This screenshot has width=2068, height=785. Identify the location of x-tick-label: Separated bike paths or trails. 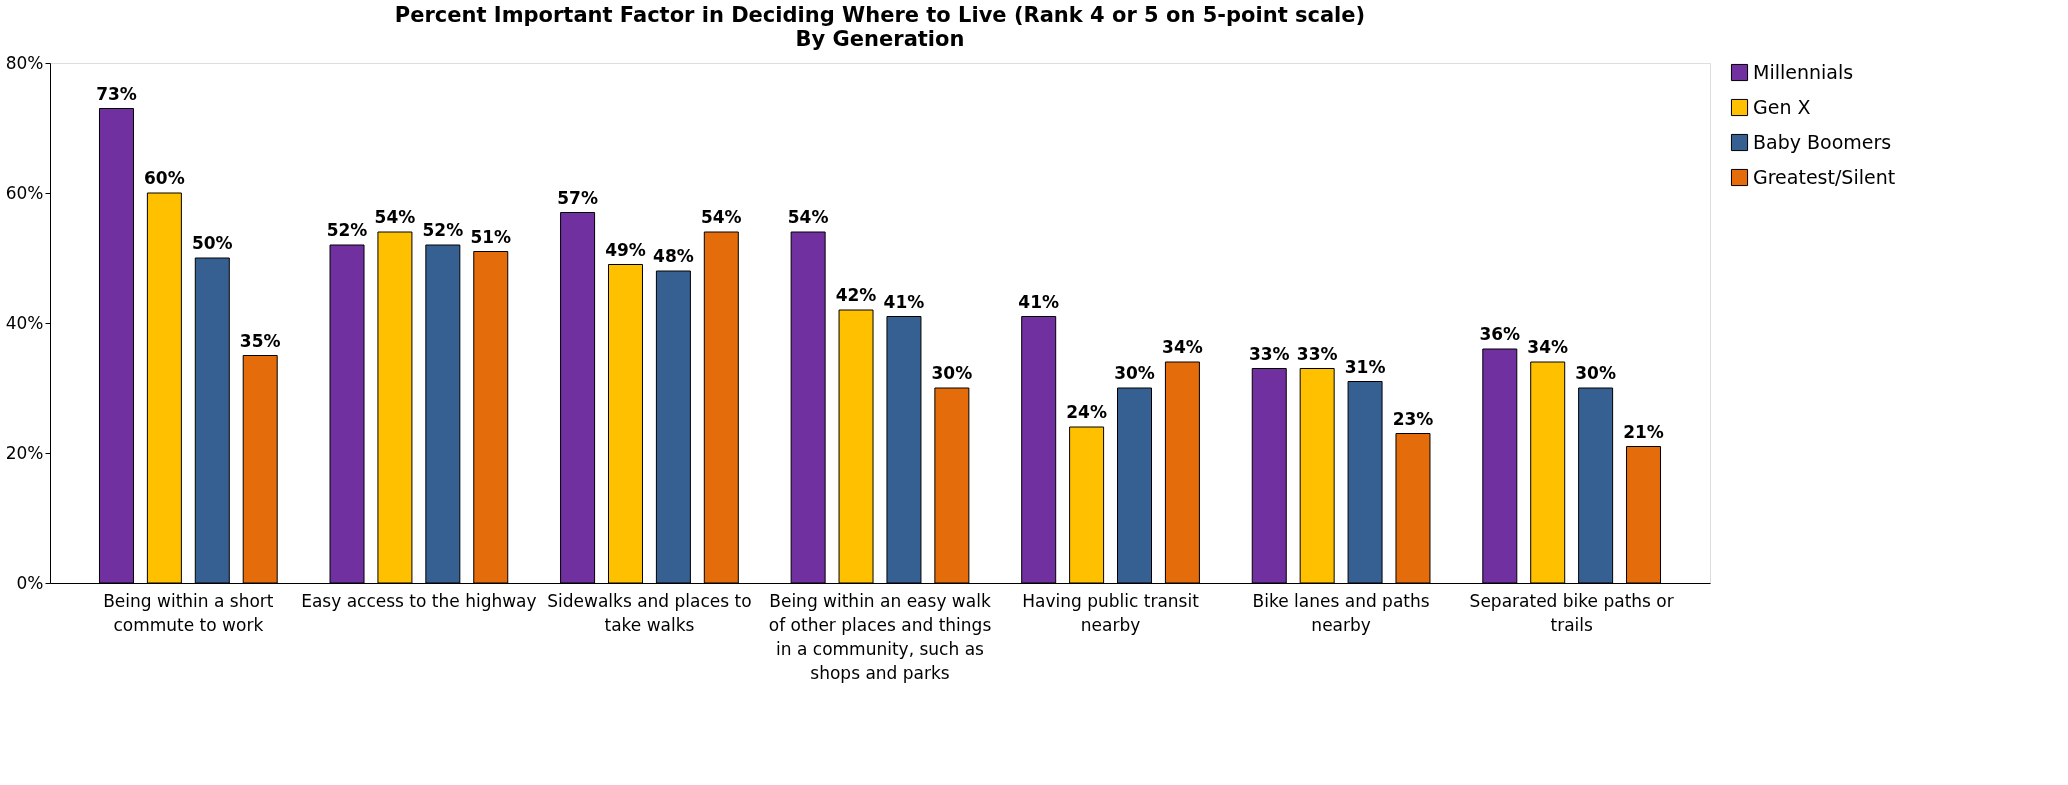
(1571, 612).